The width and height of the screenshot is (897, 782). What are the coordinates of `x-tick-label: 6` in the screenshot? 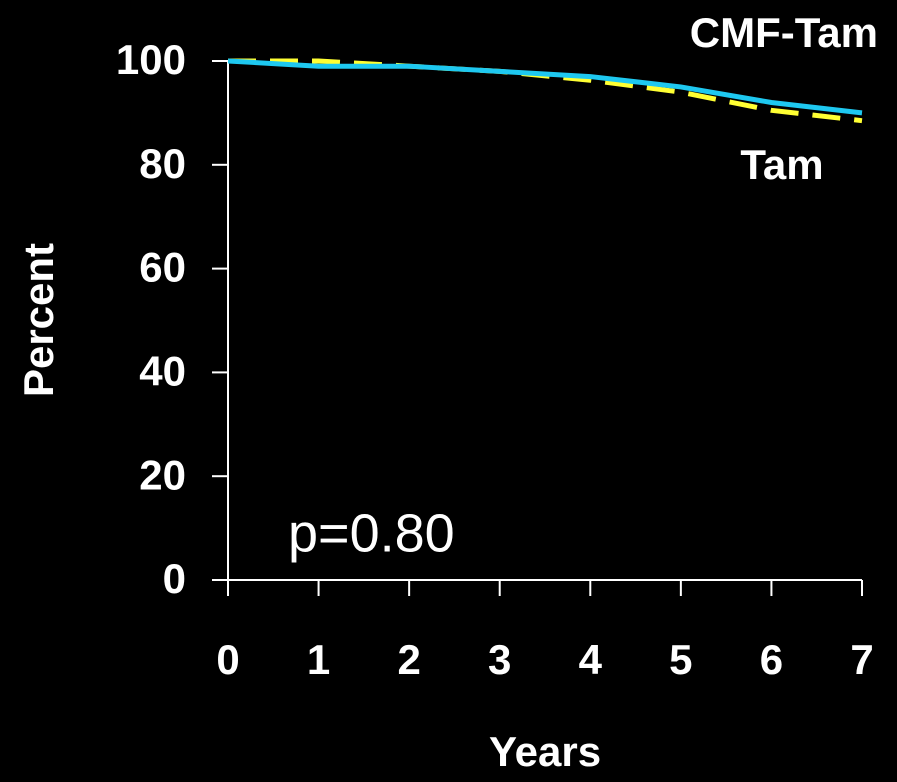 It's located at (771, 659).